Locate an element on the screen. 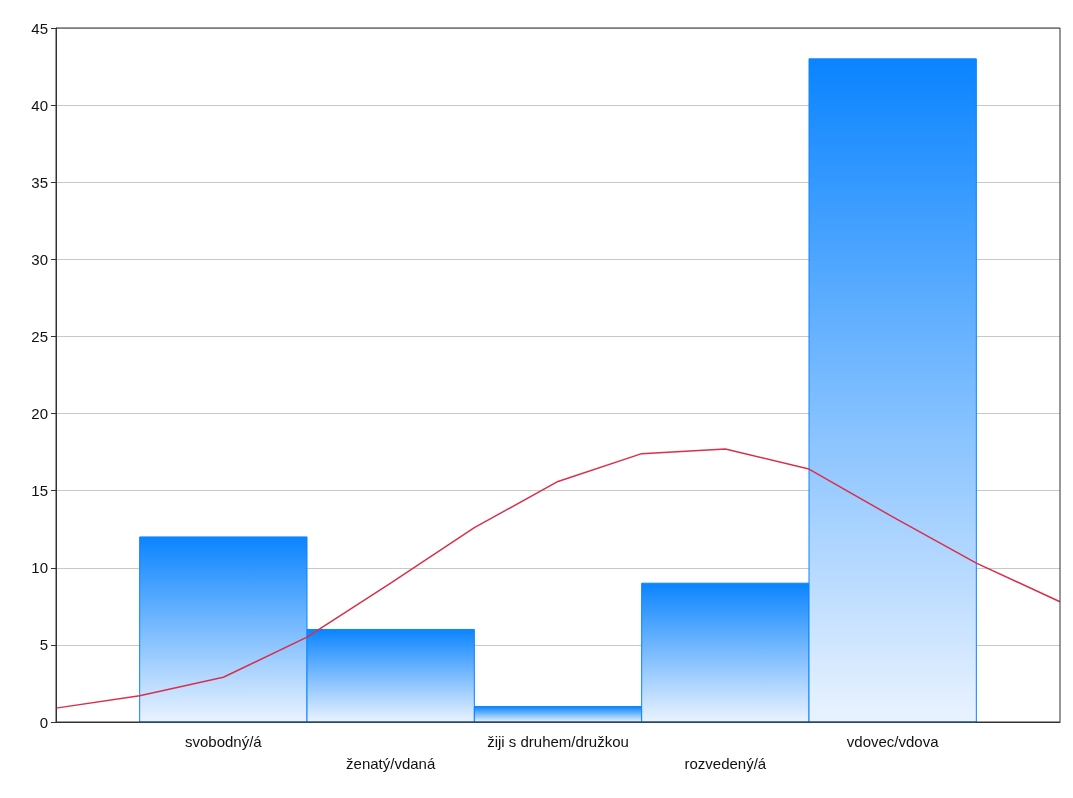 Image resolution: width=1073 pixels, height=798 pixels. x-tick-label: ženatý/vdaná is located at coordinates (391, 763).